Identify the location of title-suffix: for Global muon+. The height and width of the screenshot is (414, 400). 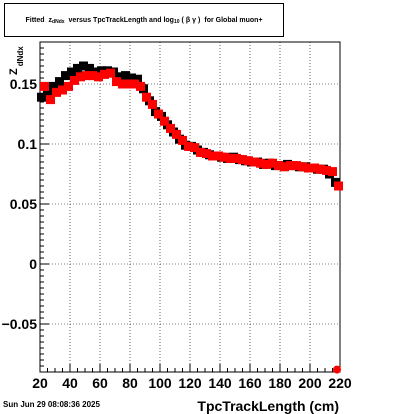
(233, 20).